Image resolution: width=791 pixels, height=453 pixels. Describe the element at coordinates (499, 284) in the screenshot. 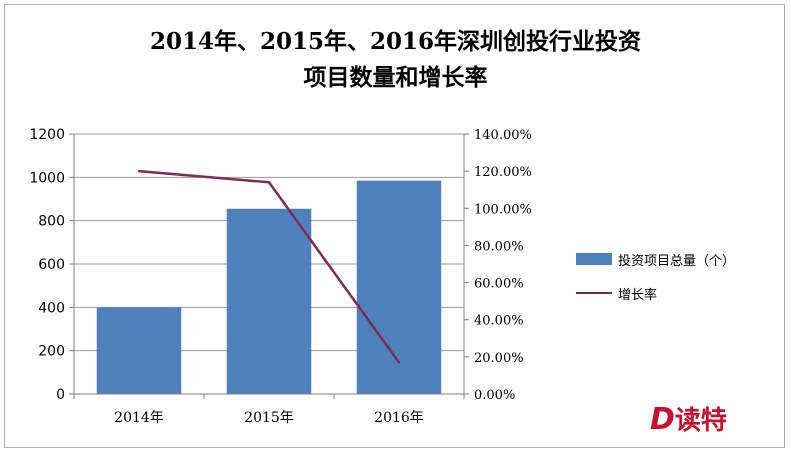

I see `right-tick-label: 60.00%` at that location.